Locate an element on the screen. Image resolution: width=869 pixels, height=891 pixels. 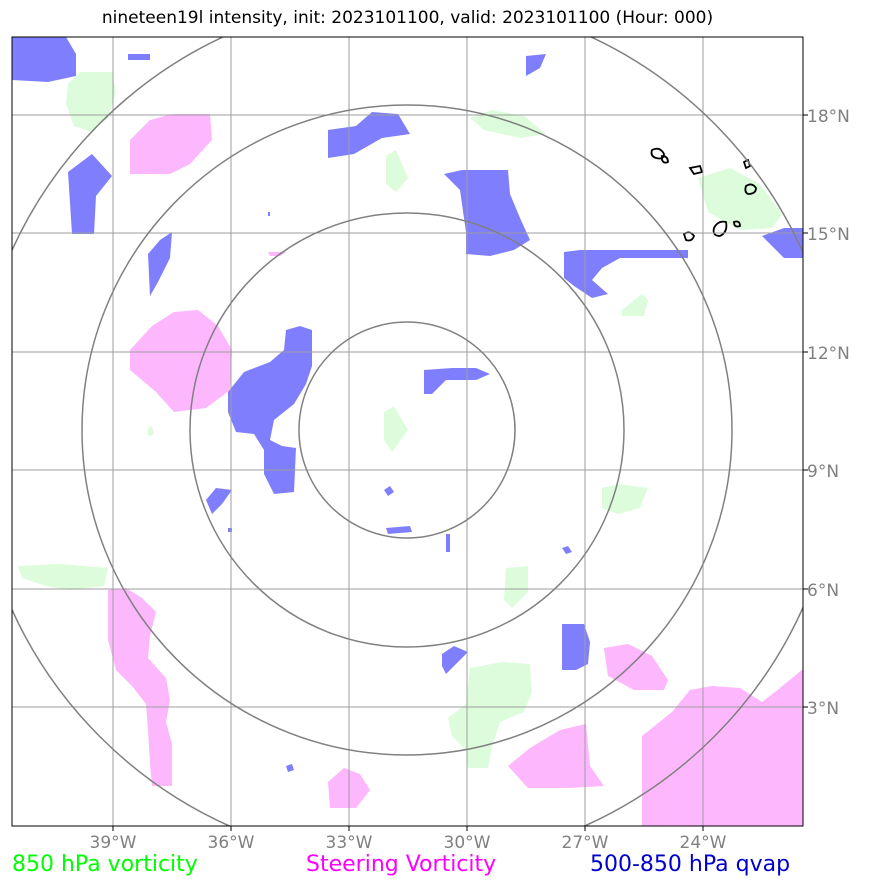
lat-tick-label: 12°N is located at coordinates (828, 354).